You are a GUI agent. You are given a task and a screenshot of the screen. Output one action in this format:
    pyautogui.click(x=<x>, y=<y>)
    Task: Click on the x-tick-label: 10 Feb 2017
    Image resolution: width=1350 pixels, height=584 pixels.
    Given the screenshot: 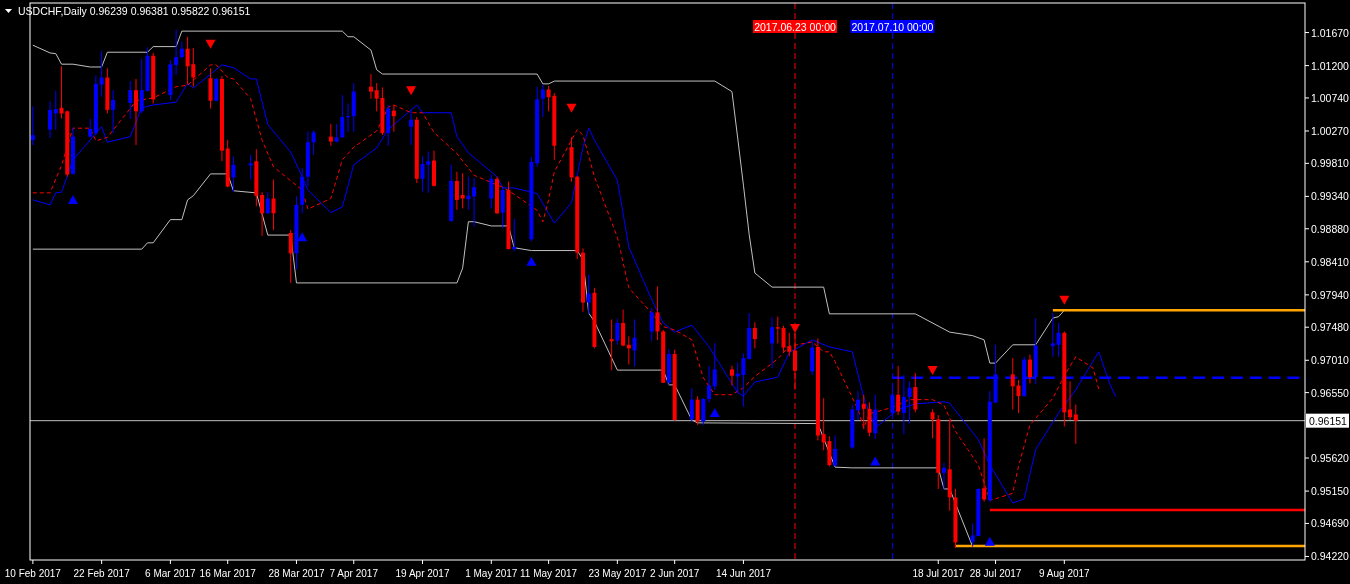 What is the action you would take?
    pyautogui.click(x=33, y=573)
    